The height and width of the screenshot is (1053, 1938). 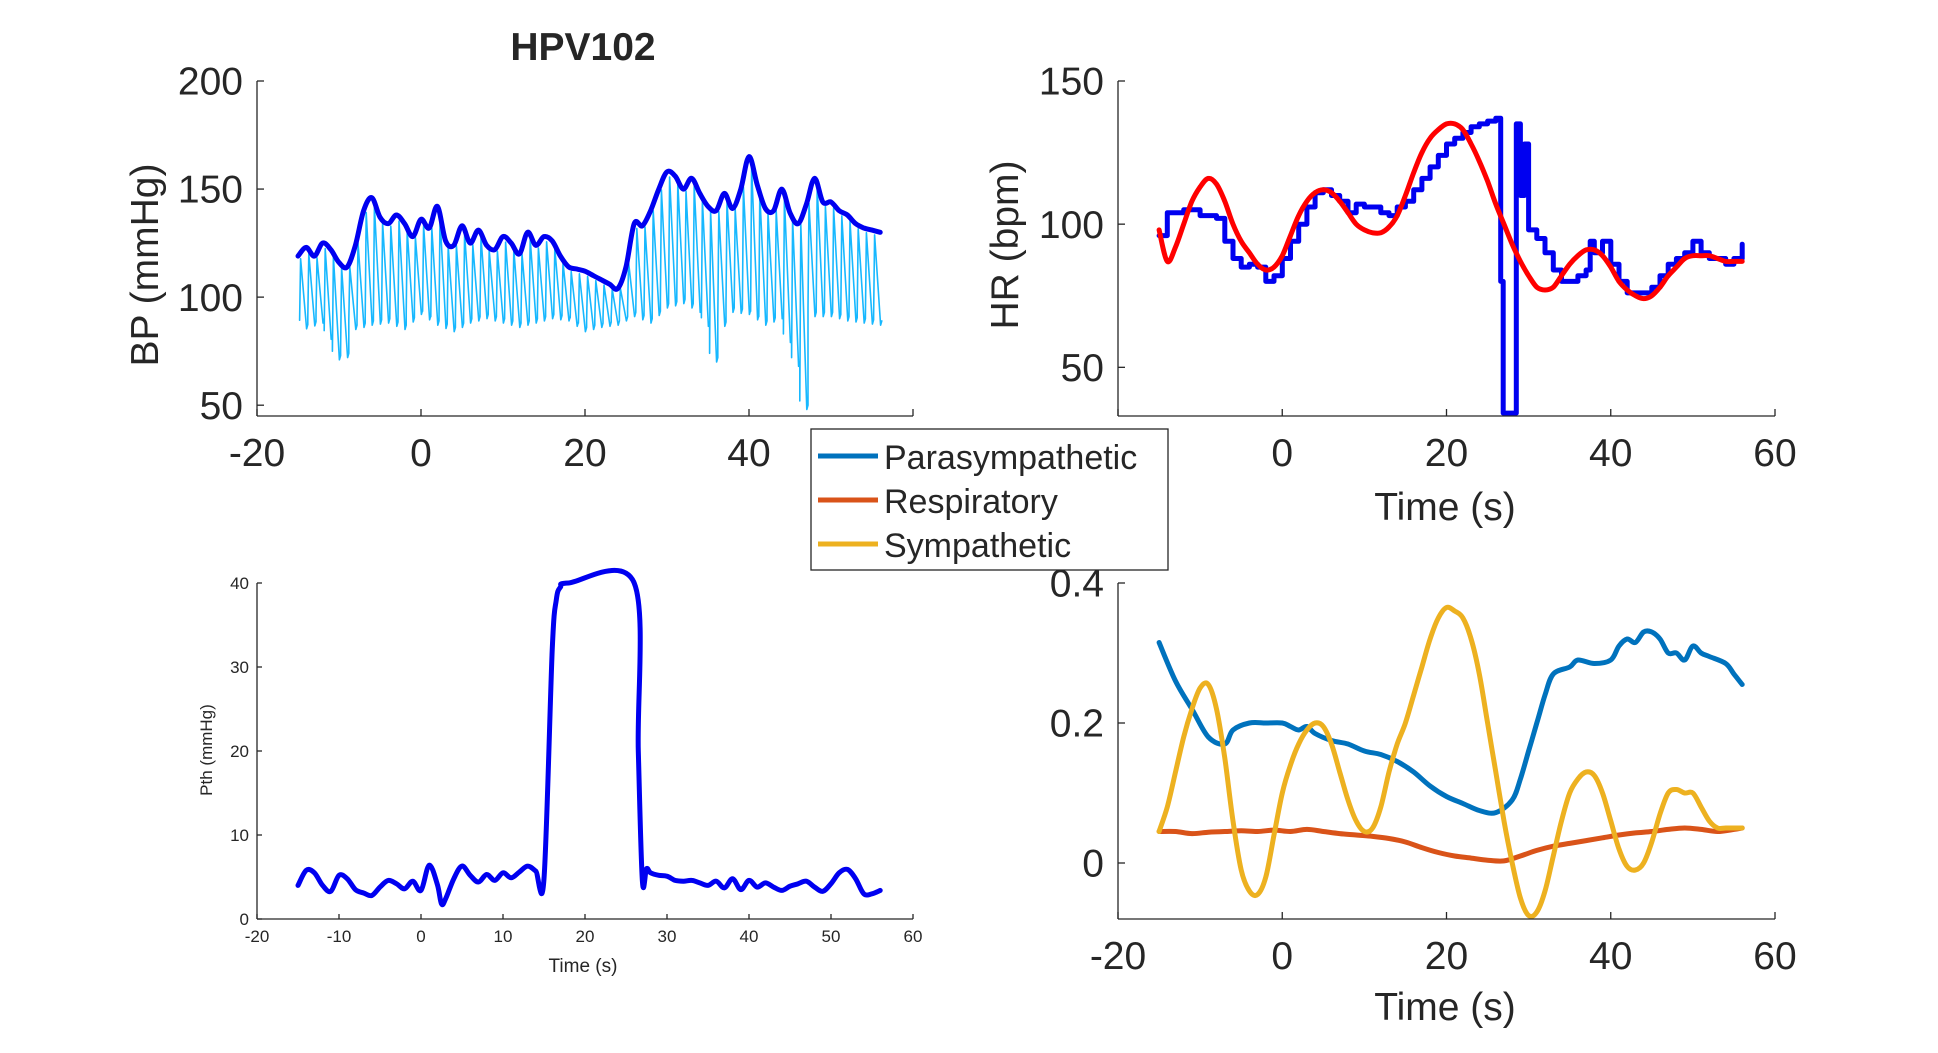 What do you see at coordinates (1774, 453) in the screenshot?
I see `hr-x-tick-label: 60` at bounding box center [1774, 453].